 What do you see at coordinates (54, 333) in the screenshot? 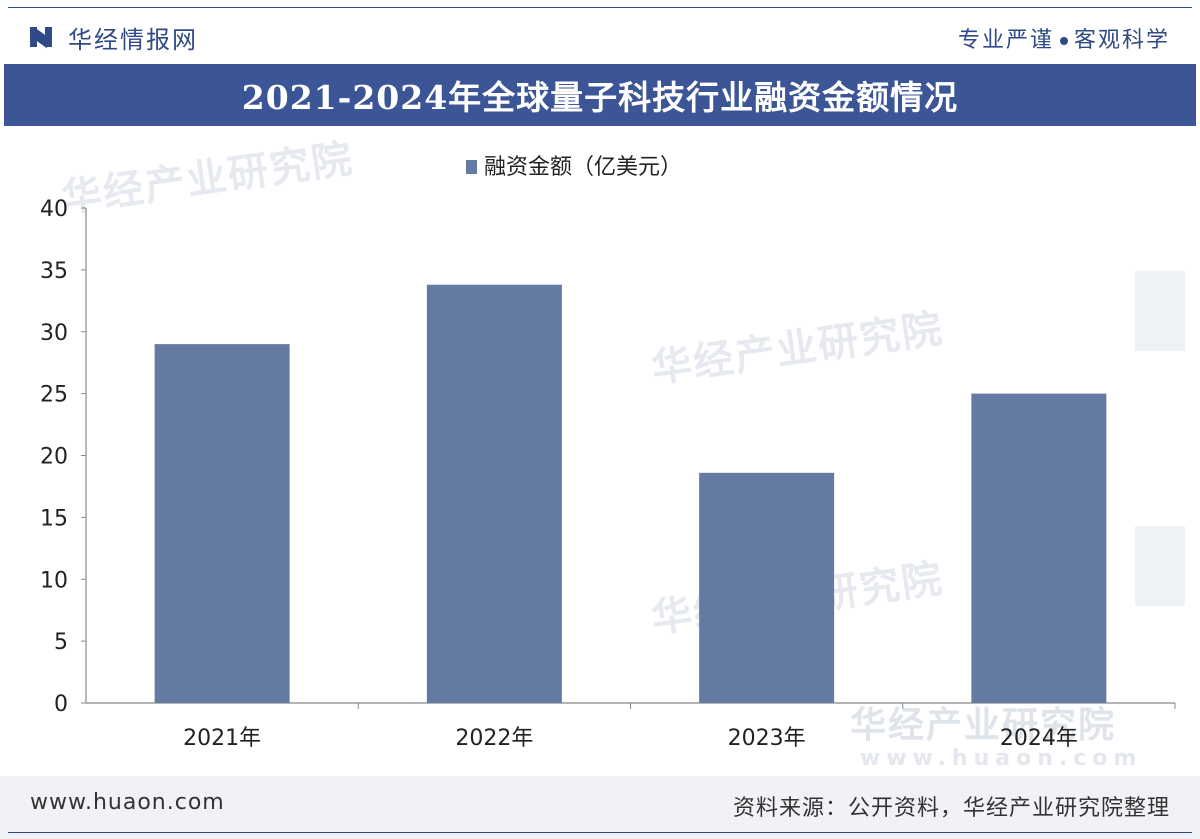
I see `y-tick-label: 30` at bounding box center [54, 333].